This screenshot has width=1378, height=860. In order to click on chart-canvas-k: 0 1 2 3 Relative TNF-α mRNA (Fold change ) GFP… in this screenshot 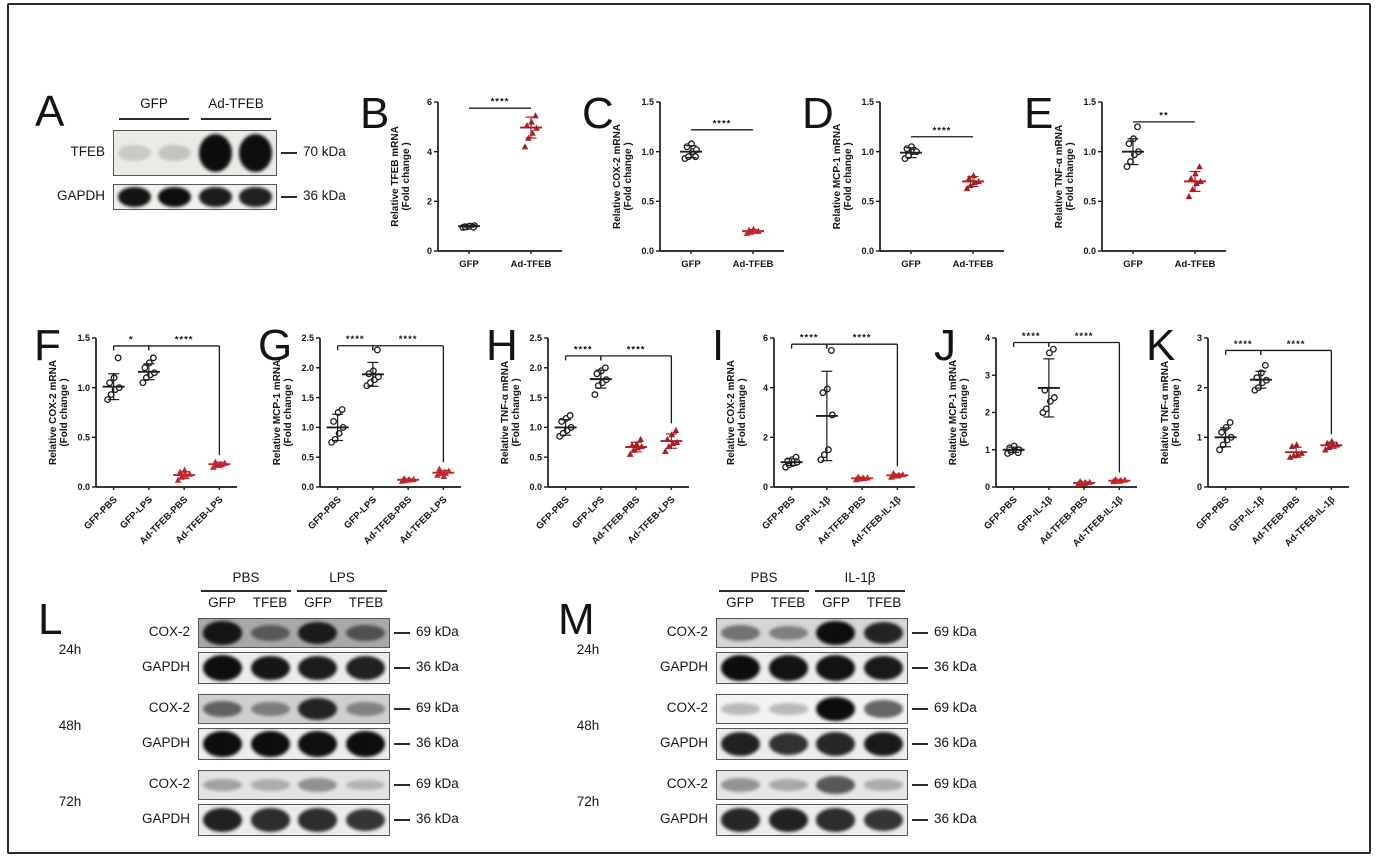, I will do `click(1260, 449)`.